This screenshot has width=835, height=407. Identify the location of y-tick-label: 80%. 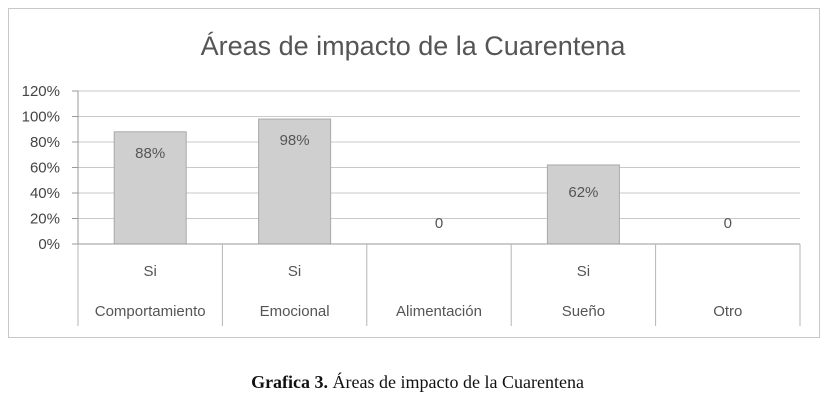
(45, 142).